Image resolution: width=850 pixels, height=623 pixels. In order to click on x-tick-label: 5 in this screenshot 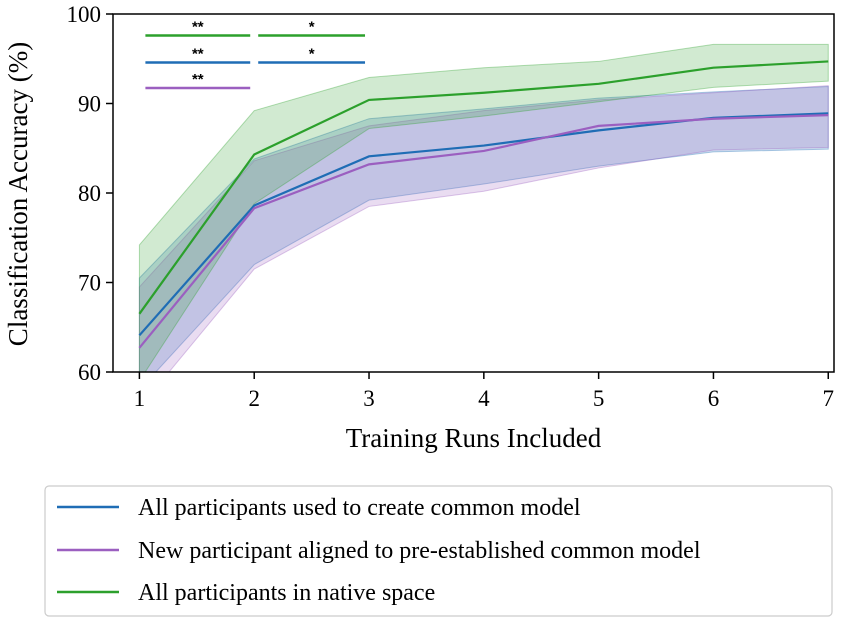, I will do `click(599, 398)`.